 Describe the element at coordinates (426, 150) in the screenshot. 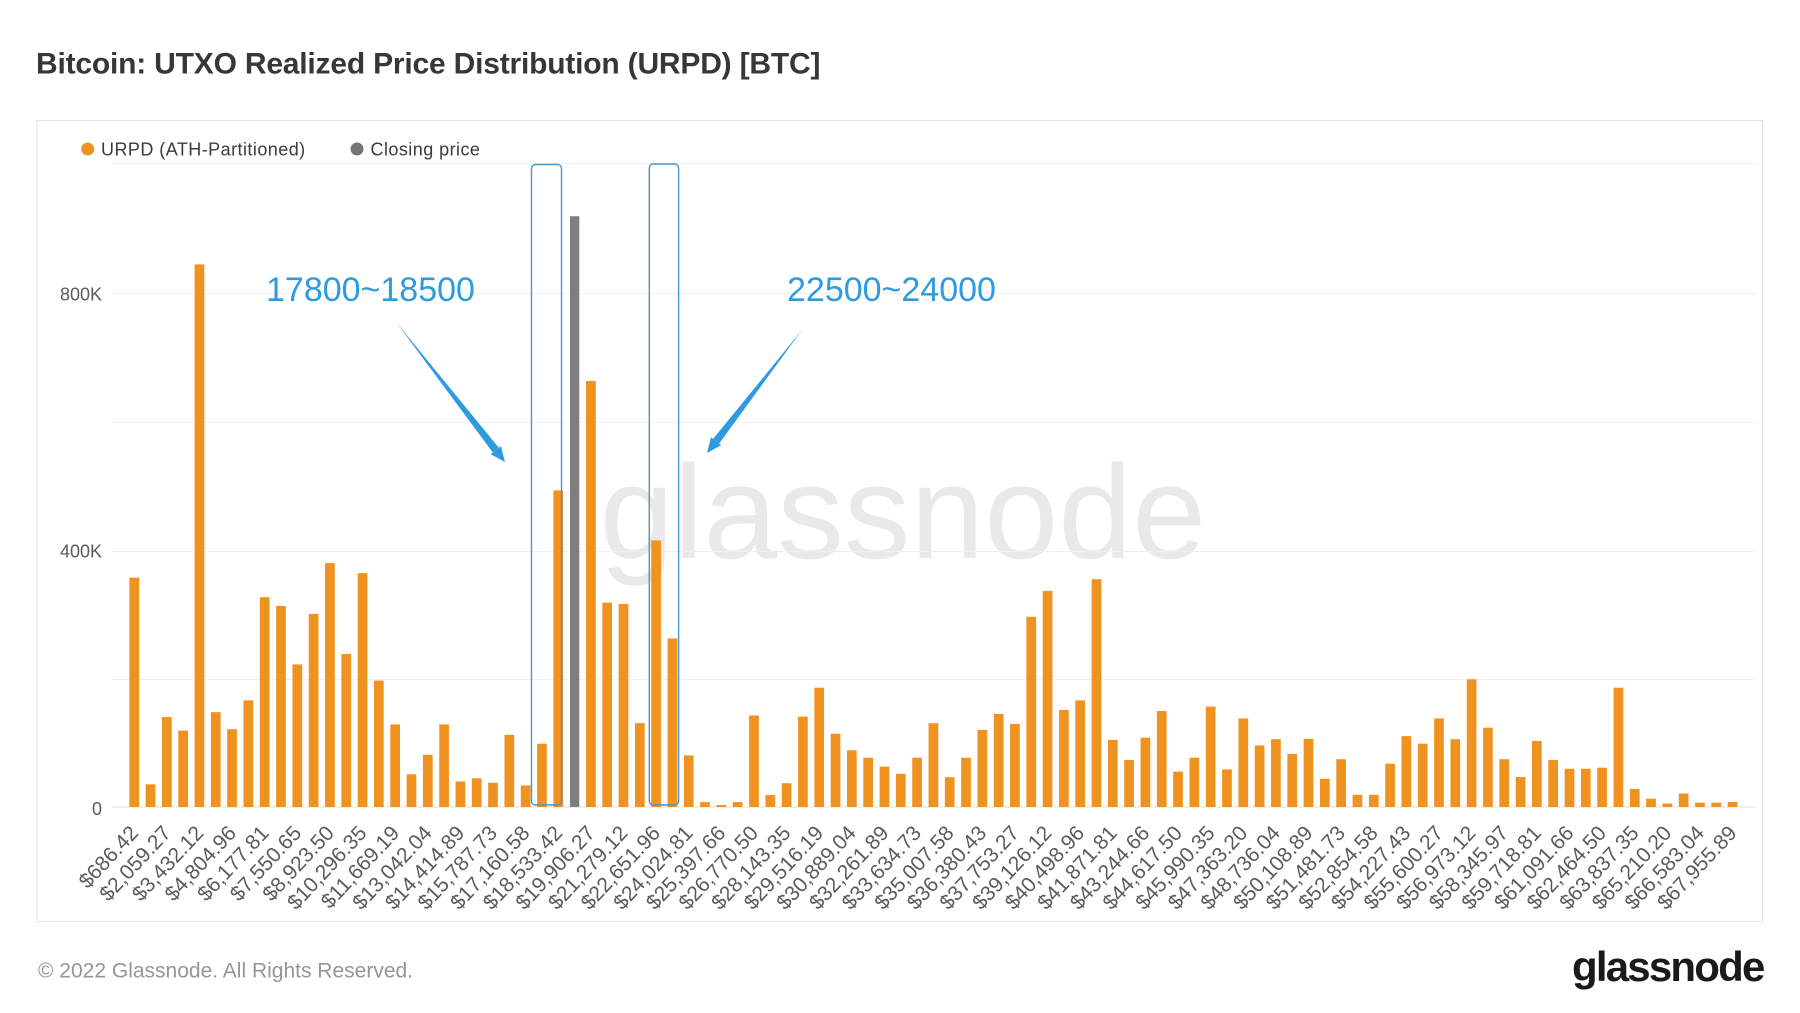

I see `svg-text: Closing price` at that location.